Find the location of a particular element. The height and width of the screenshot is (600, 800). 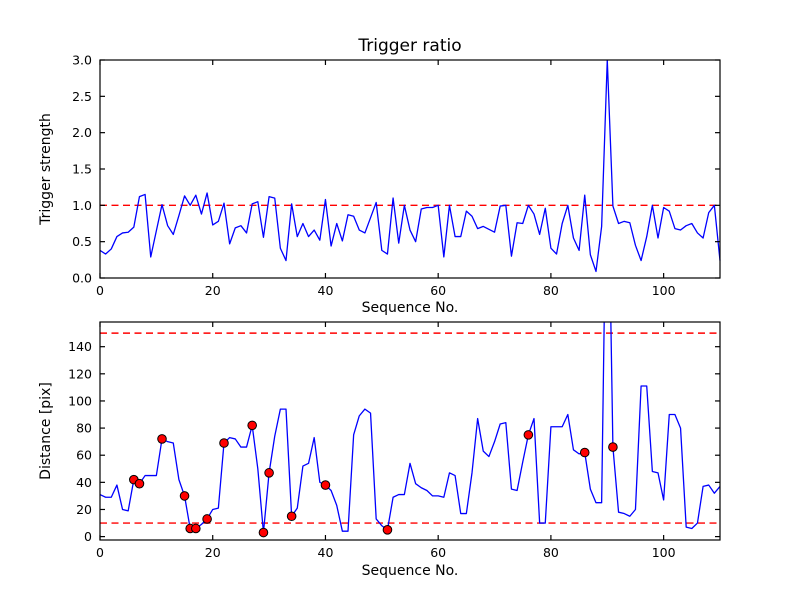

y-tick-label: 2.5 is located at coordinates (82, 96).